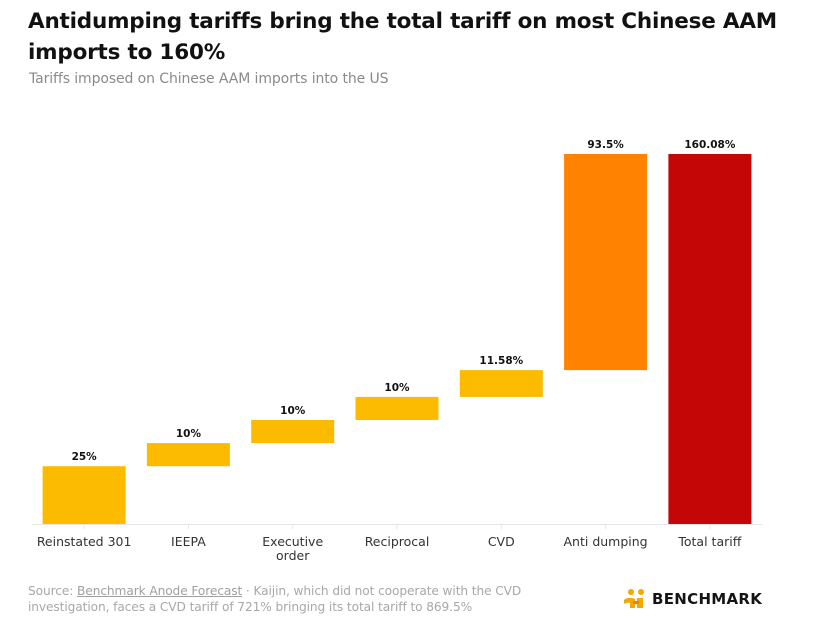  What do you see at coordinates (634, 598) in the screenshot?
I see `benchmark-logo-icon` at bounding box center [634, 598].